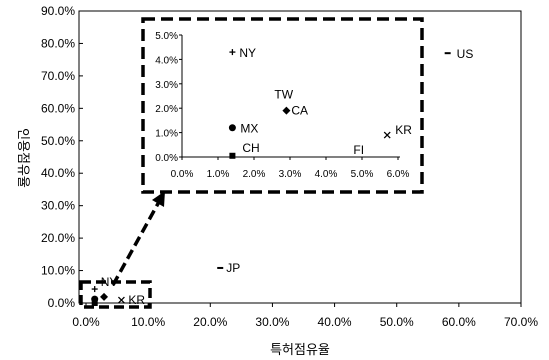 The height and width of the screenshot is (360, 549). What do you see at coordinates (398, 174) in the screenshot?
I see `inset-x-tick-label: 6.0%` at bounding box center [398, 174].